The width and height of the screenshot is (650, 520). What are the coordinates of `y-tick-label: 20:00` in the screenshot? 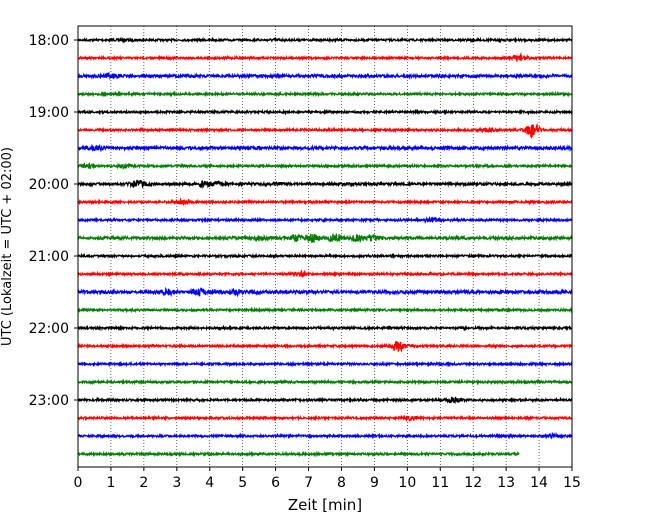 It's located at (49, 185).